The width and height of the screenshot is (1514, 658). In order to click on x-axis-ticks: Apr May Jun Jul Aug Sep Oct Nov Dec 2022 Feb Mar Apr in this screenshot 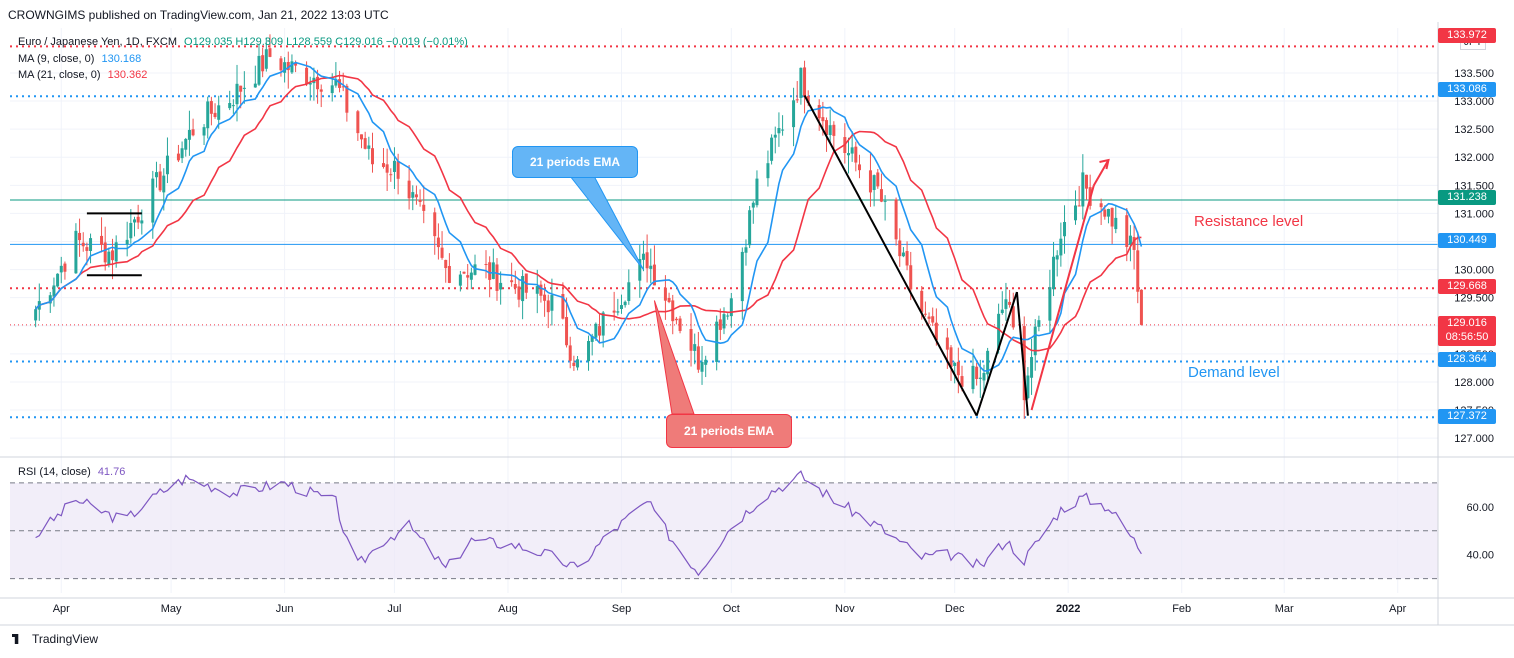, I will do `click(730, 609)`.